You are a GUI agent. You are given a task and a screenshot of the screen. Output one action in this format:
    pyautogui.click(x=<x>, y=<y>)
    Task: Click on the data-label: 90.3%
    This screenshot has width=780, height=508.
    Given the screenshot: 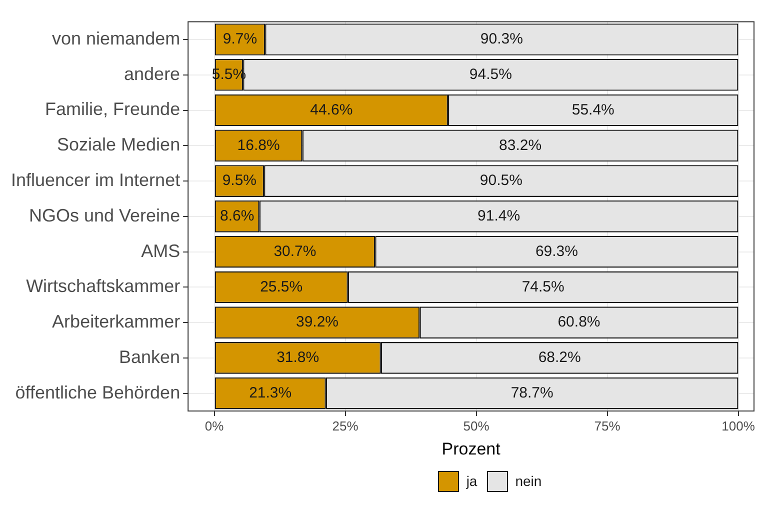 What is the action you would take?
    pyautogui.click(x=501, y=39)
    